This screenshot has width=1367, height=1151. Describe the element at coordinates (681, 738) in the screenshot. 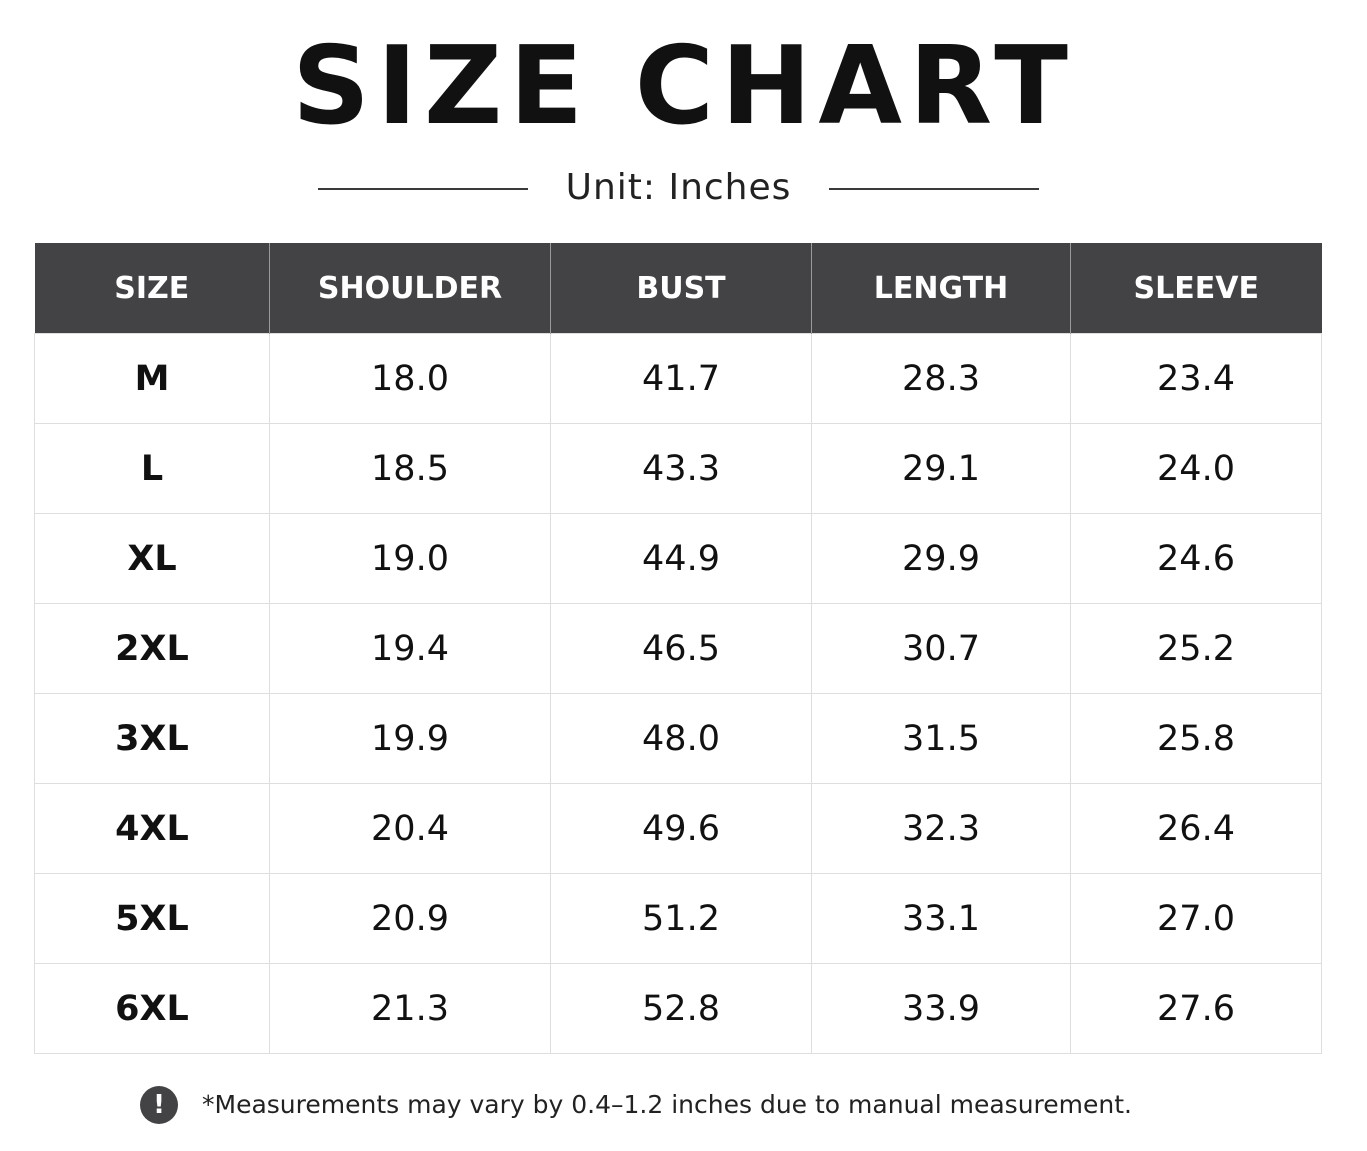

I see `bust-cell: 48.0` at that location.